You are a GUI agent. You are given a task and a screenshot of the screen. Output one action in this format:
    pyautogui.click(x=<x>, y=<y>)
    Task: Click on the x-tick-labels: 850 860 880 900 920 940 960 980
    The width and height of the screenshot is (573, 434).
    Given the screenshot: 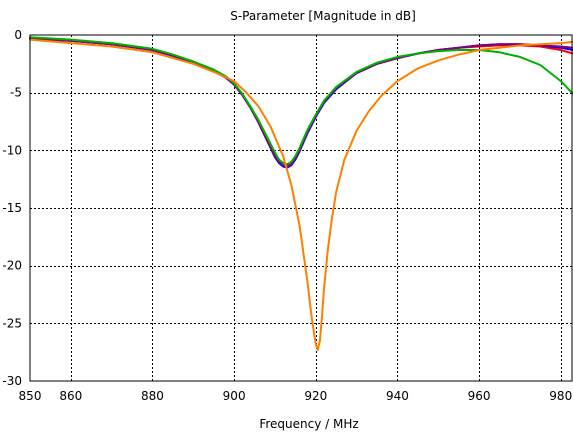 What is the action you would take?
    pyautogui.click(x=296, y=396)
    